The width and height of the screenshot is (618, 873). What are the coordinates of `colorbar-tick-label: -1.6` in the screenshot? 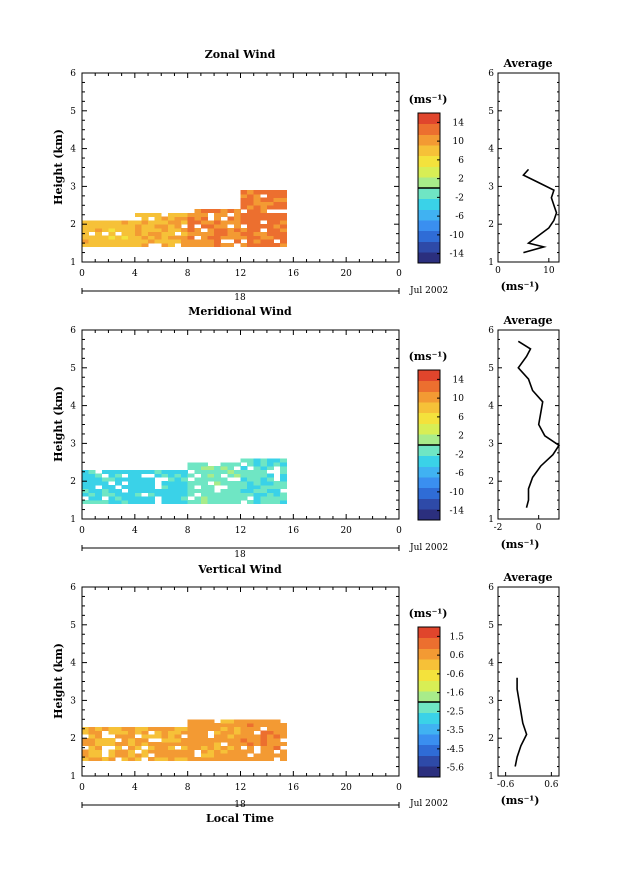 It's located at (456, 694).